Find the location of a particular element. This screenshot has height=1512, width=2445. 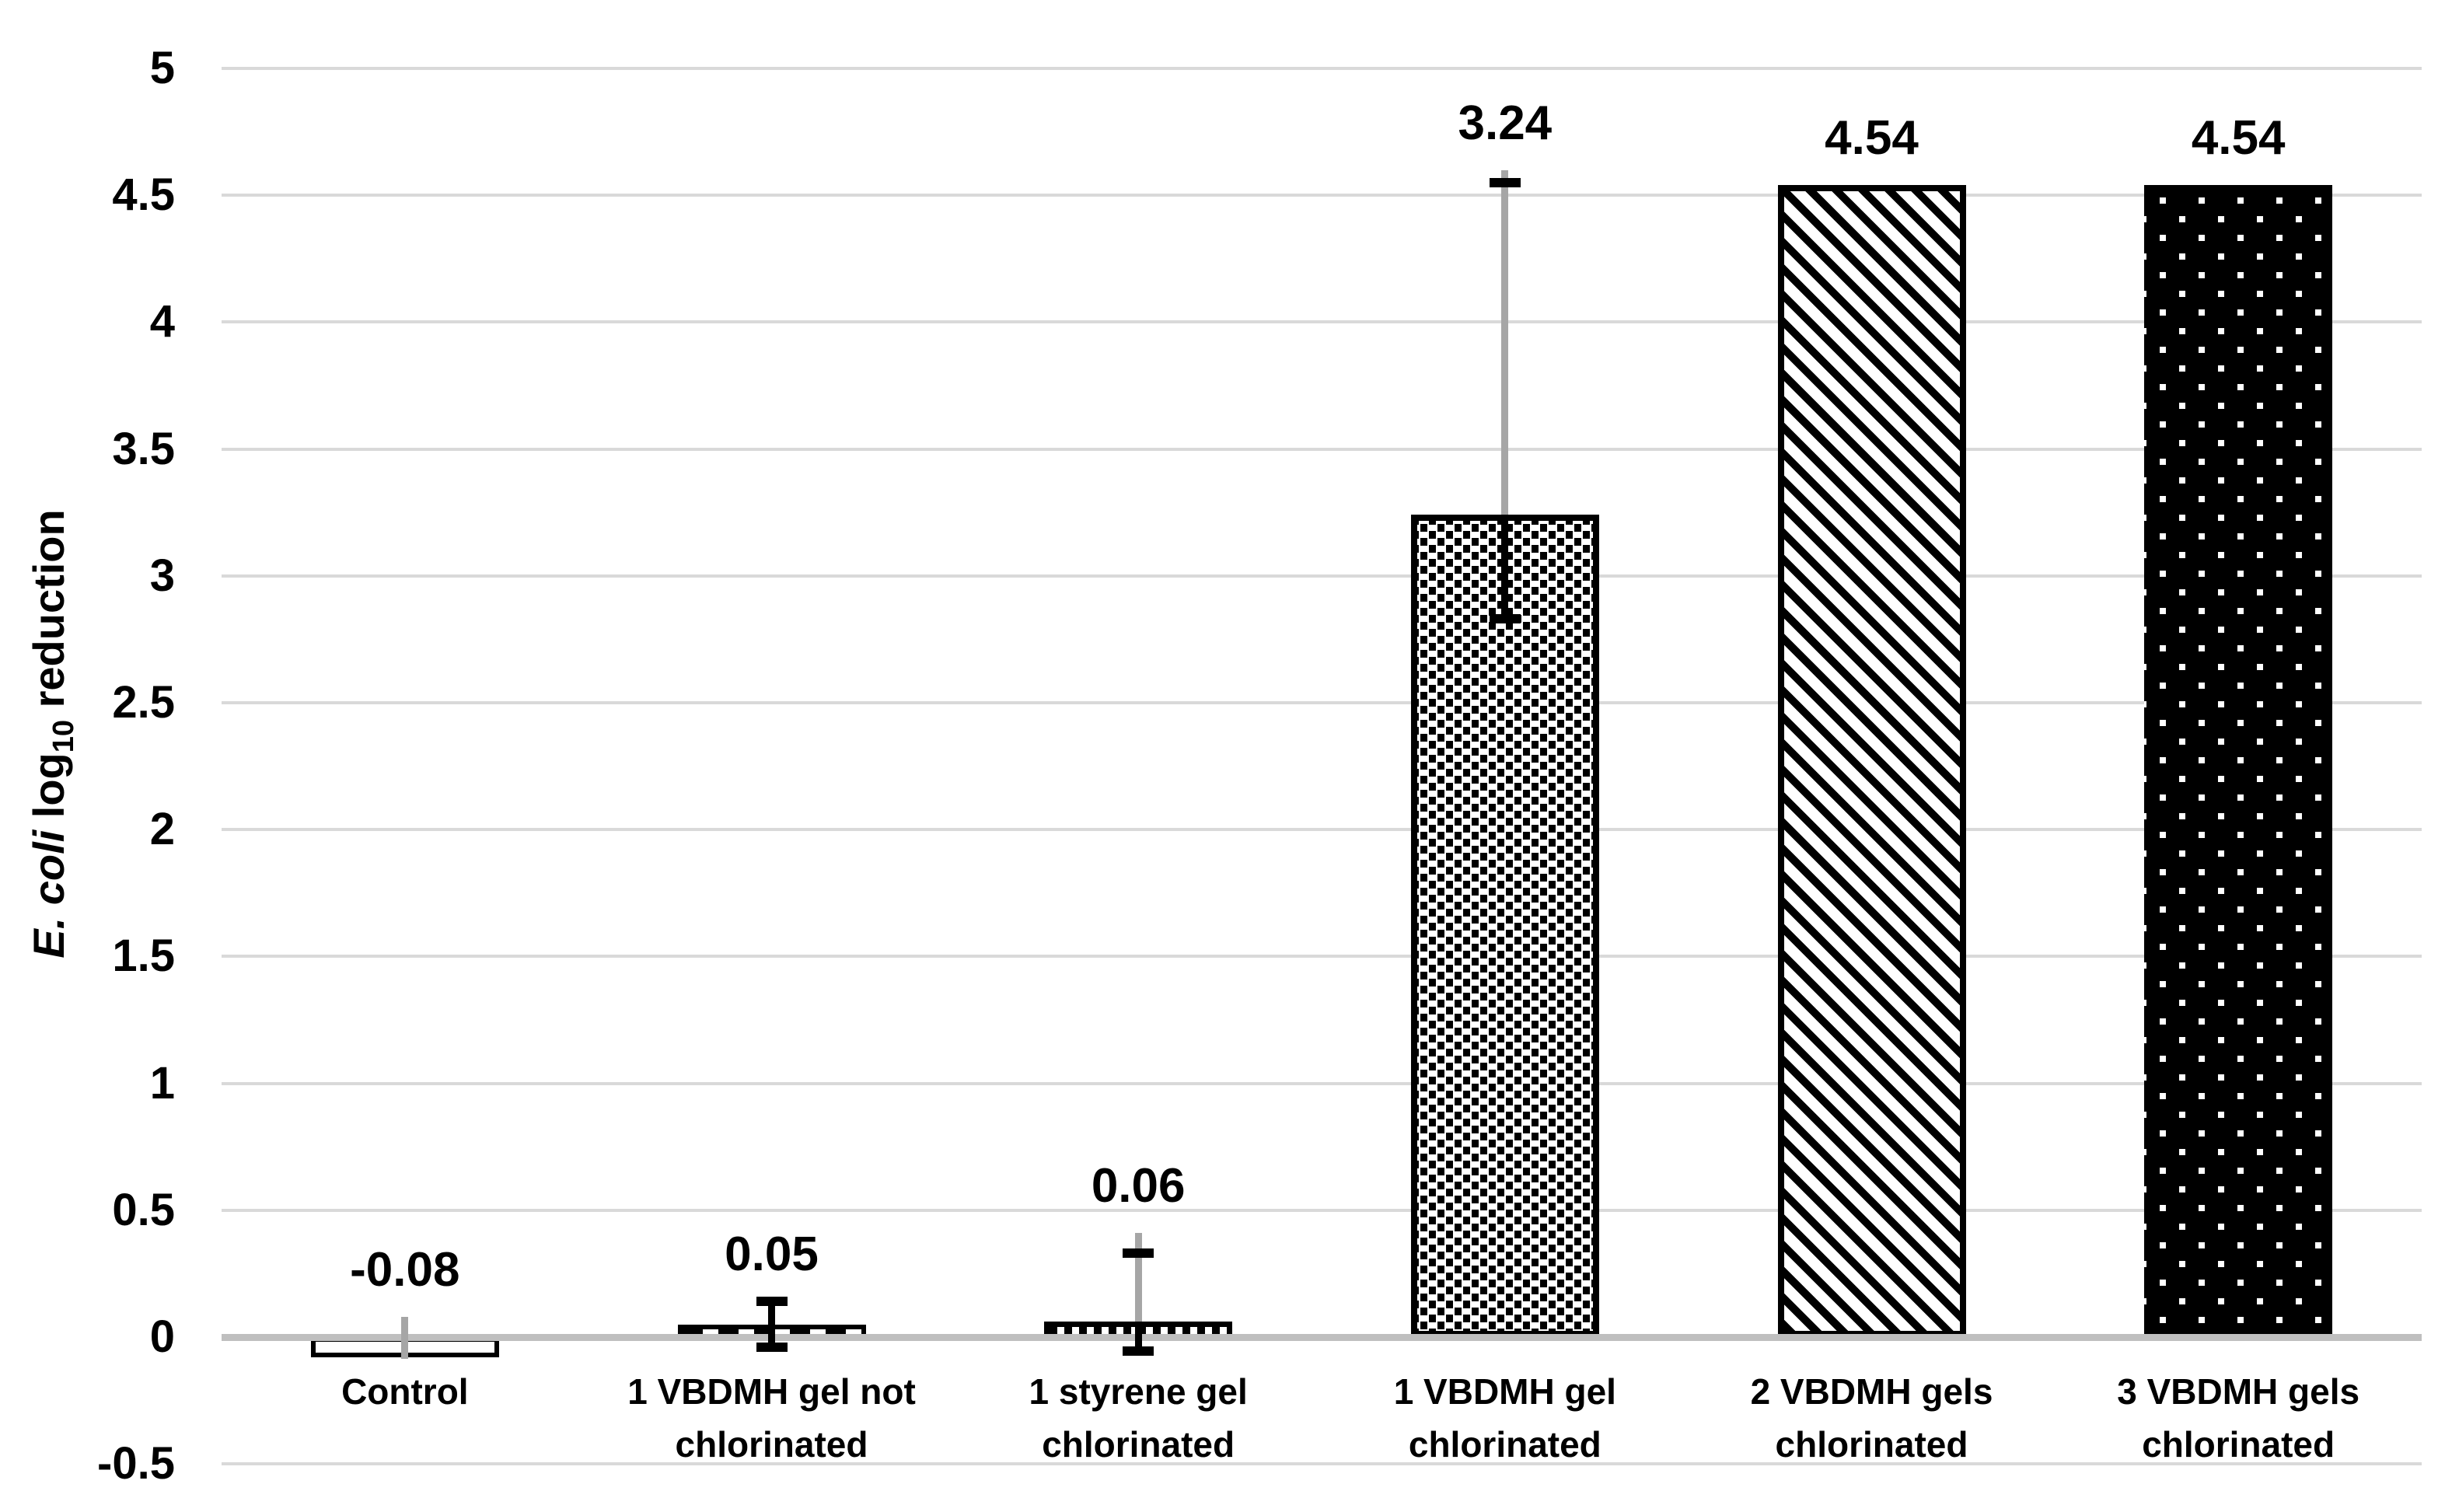

category-label-line: 2 VBDMH gels is located at coordinates (1871, 1391).